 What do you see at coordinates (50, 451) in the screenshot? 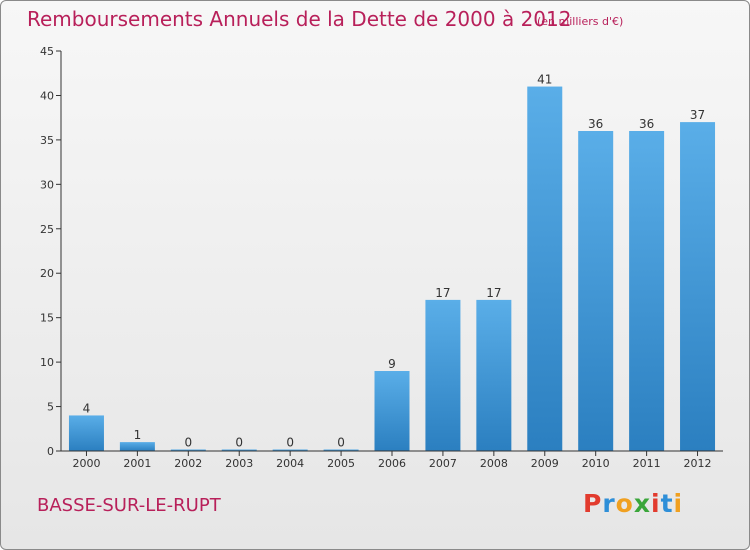
I see `y-tick-label: 0` at bounding box center [50, 451].